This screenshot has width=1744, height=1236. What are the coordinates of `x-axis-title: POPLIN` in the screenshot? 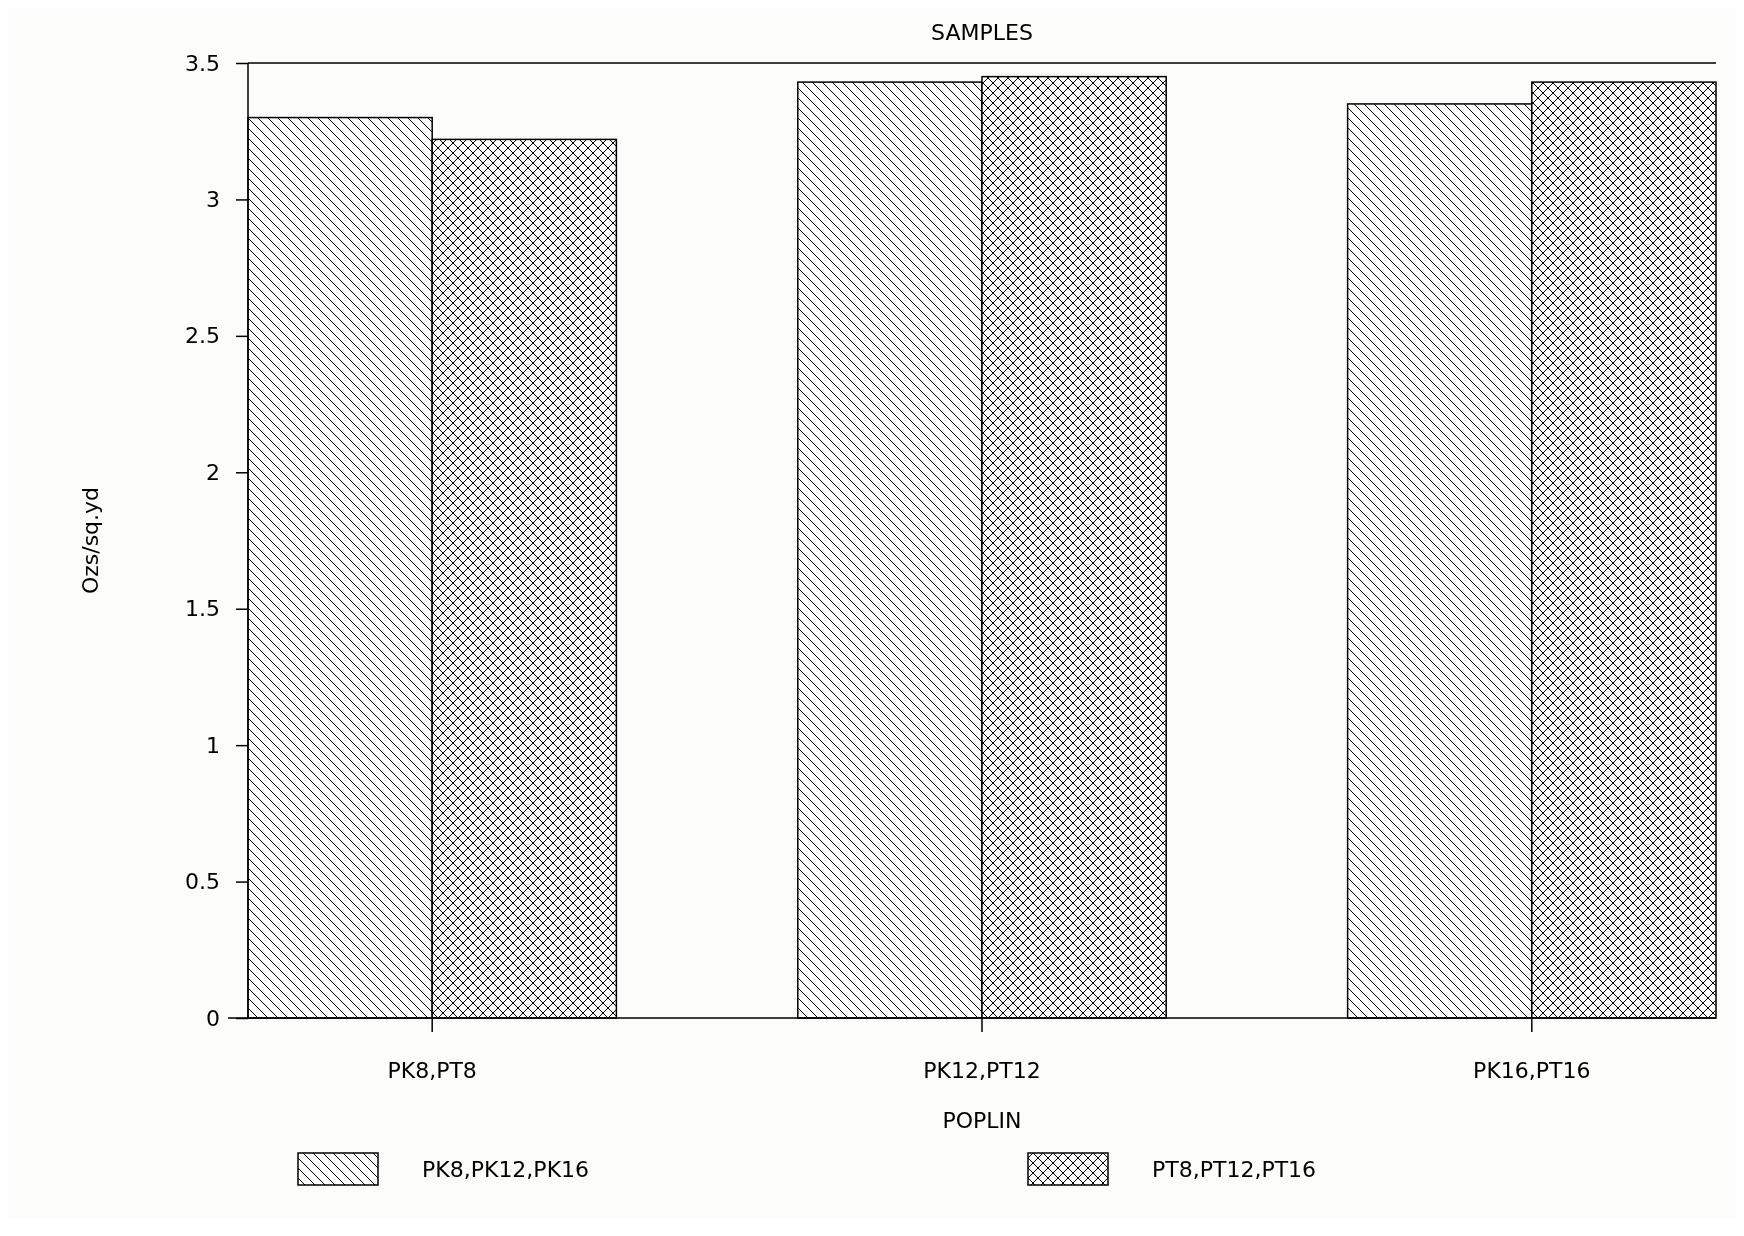 It's located at (982, 1120).